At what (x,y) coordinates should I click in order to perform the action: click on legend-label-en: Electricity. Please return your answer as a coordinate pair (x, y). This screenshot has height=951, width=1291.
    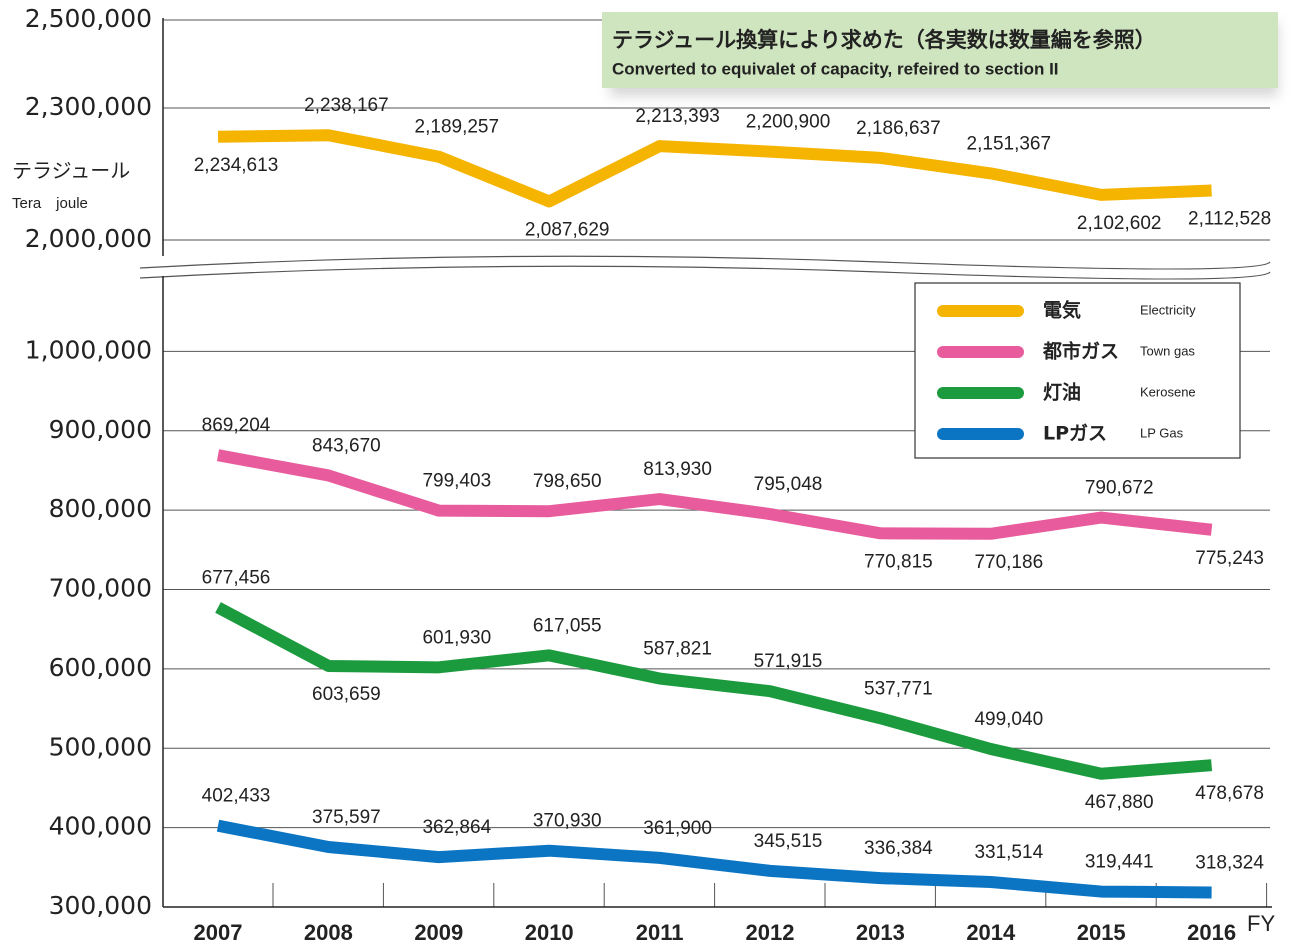
    Looking at the image, I should click on (1168, 309).